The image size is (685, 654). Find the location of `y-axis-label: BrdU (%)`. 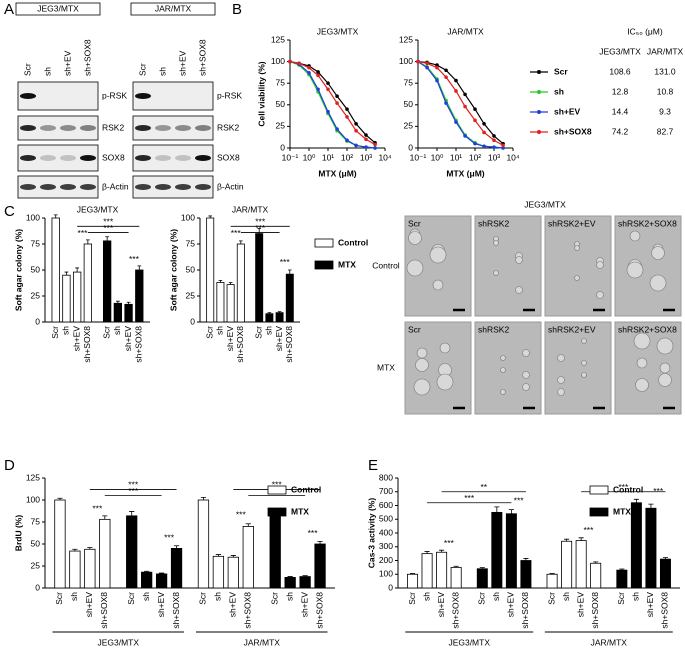

y-axis-label: BrdU (%) is located at coordinates (18, 533).